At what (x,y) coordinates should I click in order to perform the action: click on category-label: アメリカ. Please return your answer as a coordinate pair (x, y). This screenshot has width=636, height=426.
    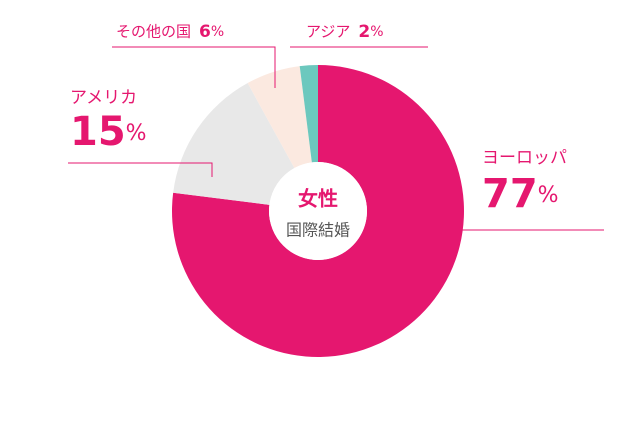
    Looking at the image, I should click on (103, 98).